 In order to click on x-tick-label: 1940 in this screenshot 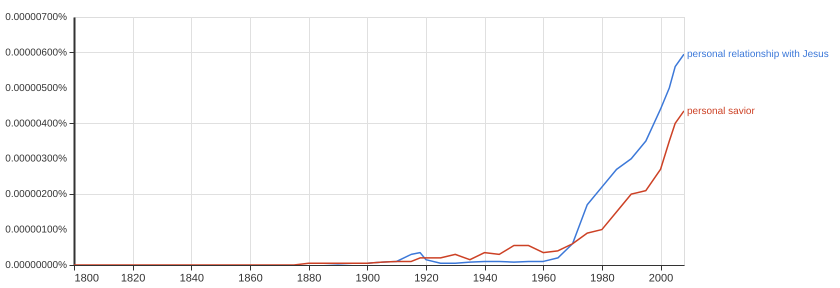, I will do `click(485, 278)`.